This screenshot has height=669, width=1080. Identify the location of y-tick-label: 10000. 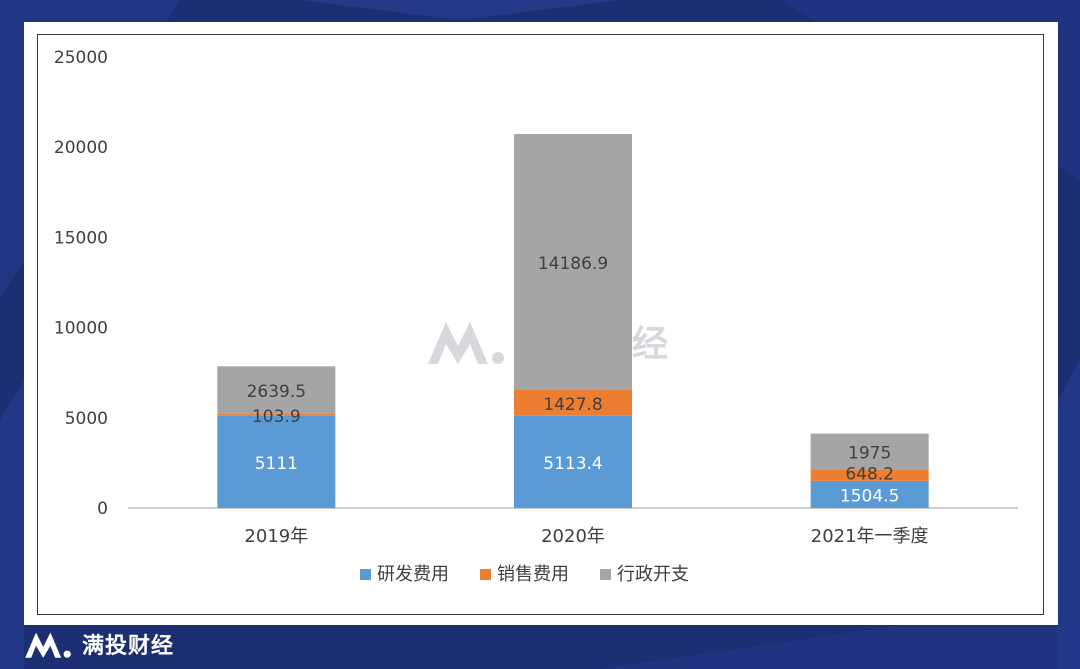
(81, 329).